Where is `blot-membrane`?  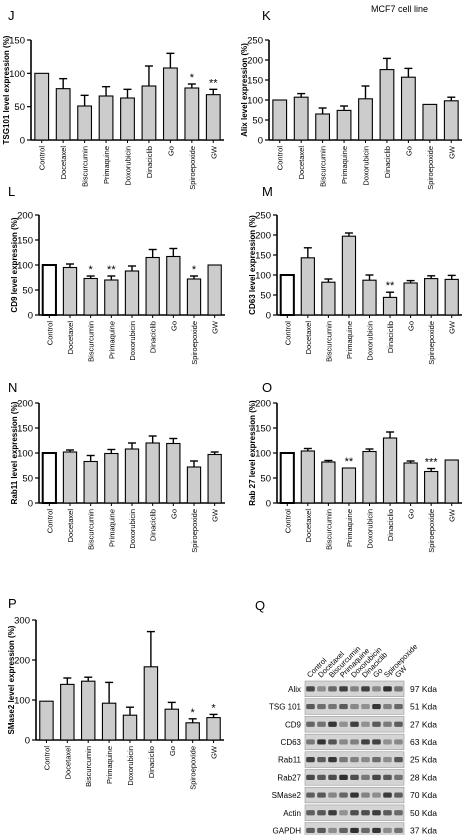
blot-membrane is located at coordinates (354, 688).